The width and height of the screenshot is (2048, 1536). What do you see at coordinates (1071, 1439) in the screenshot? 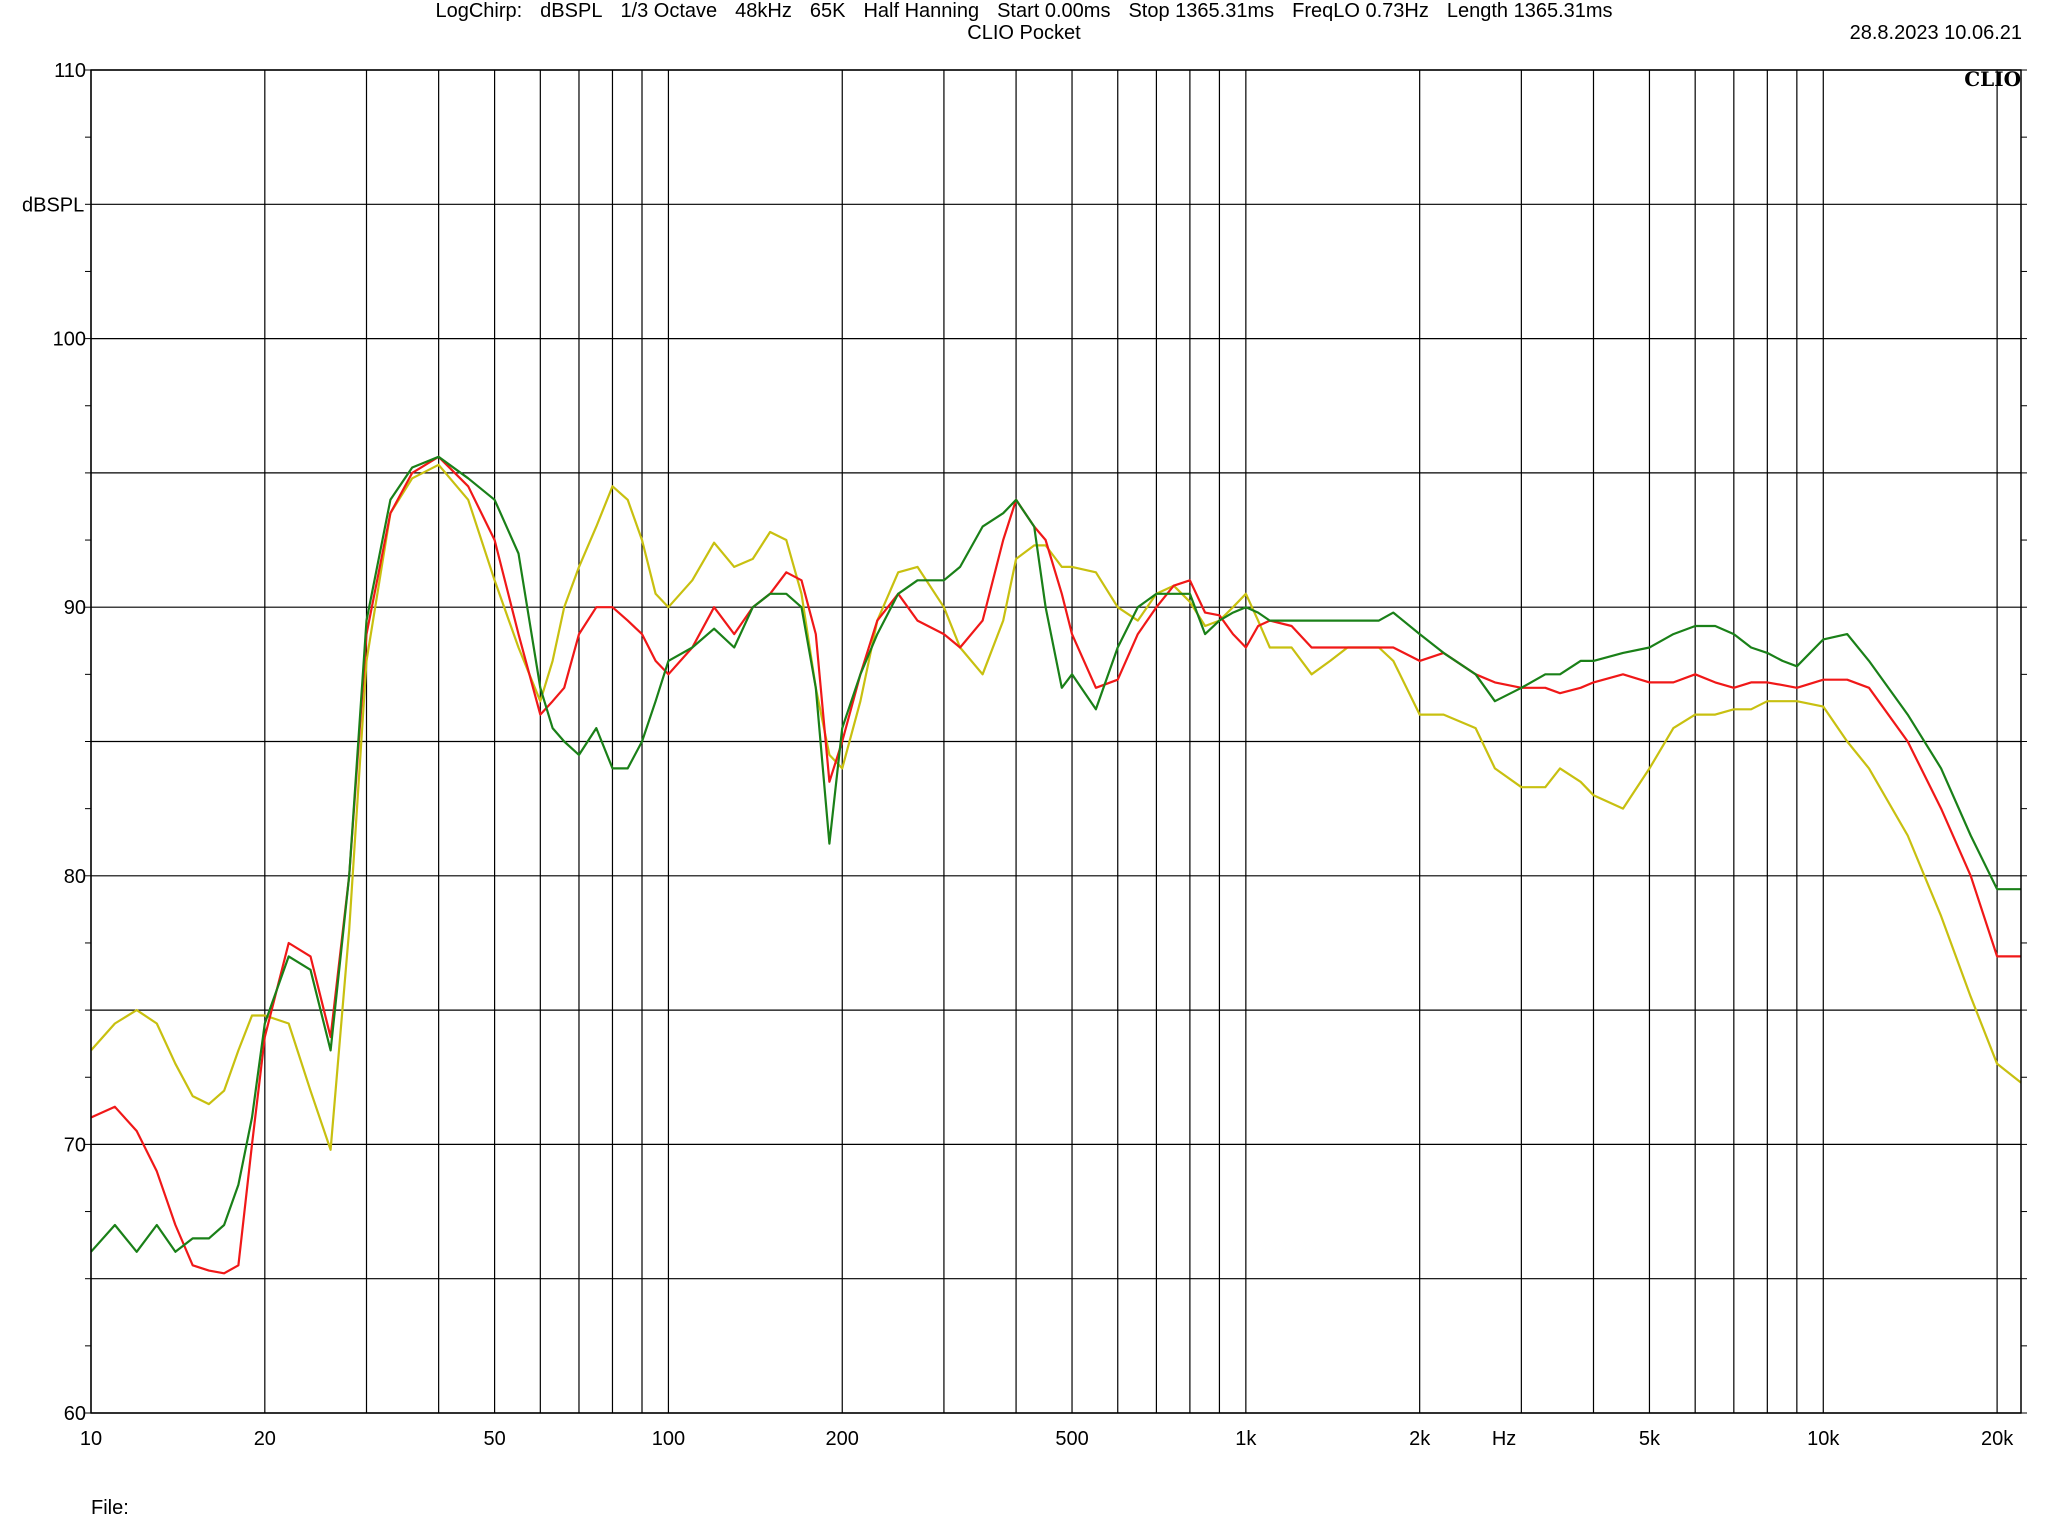
I see `x-tick-label: 500` at bounding box center [1071, 1439].